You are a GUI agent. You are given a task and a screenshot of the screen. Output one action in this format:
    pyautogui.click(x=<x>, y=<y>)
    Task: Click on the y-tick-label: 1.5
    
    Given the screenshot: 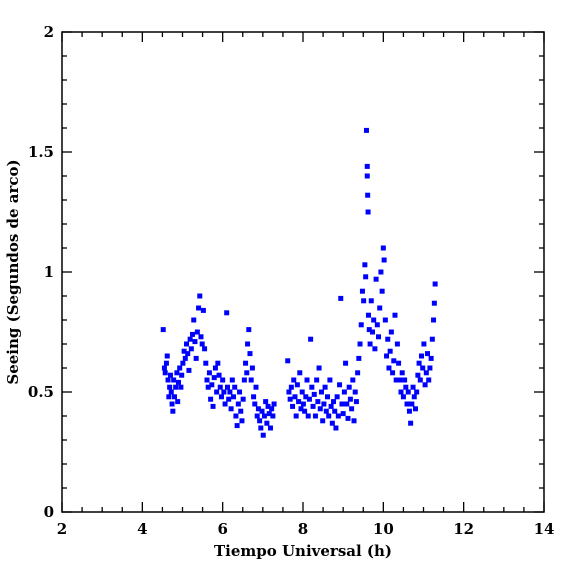 What is the action you would take?
    pyautogui.click(x=41, y=152)
    